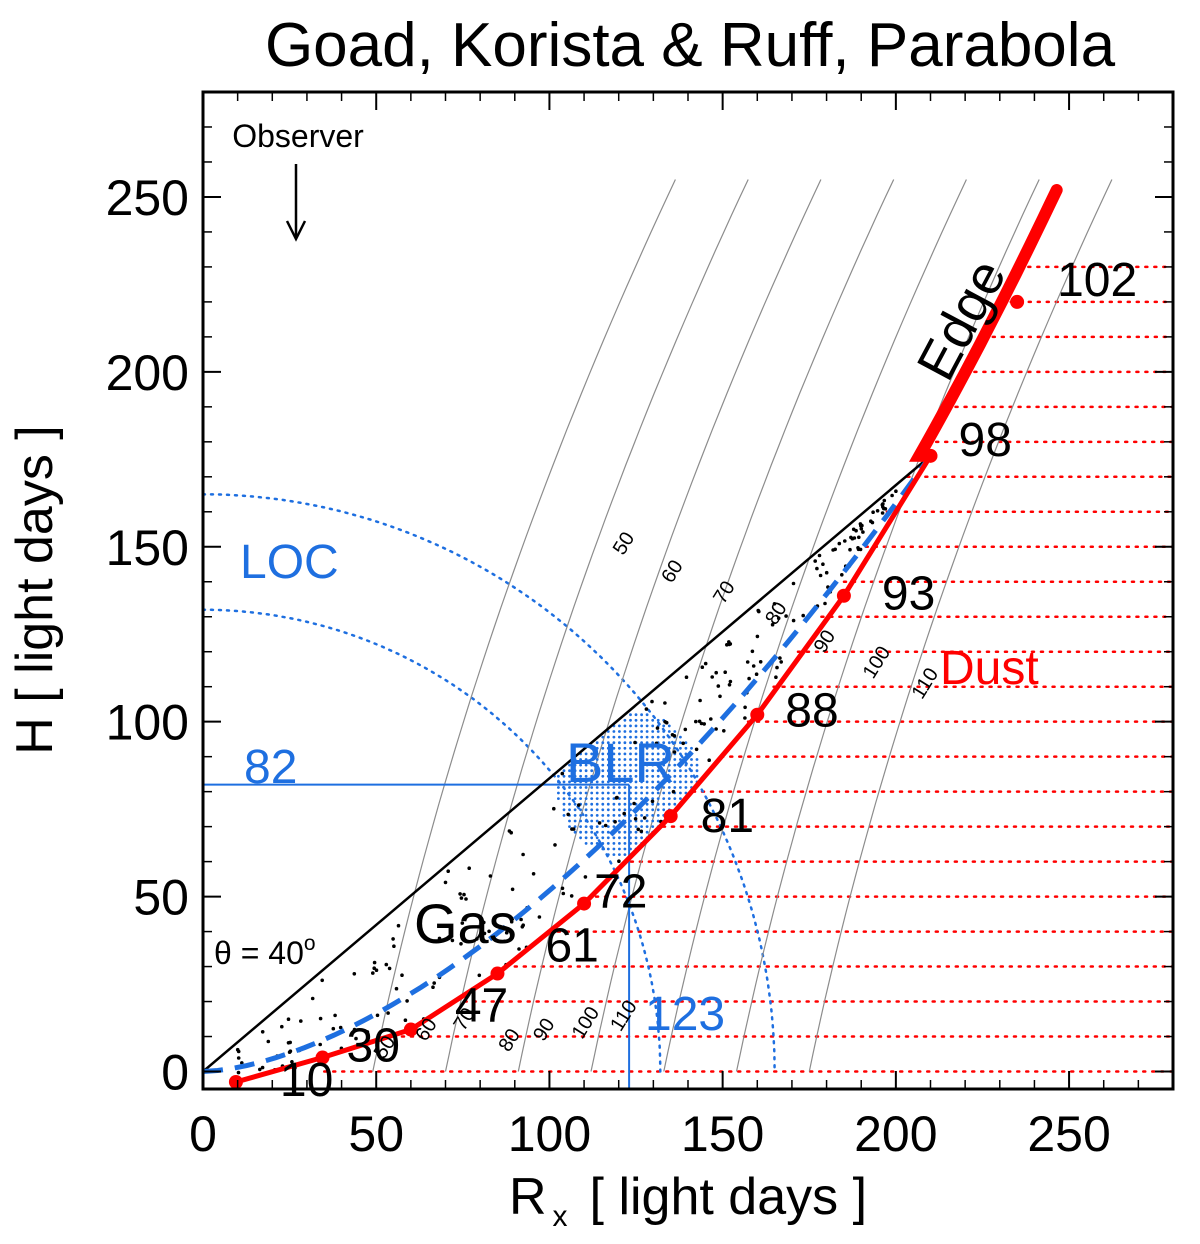 The image size is (1200, 1244). What do you see at coordinates (481, 1006) in the screenshot?
I see `dust-edge-point-label: 47` at bounding box center [481, 1006].